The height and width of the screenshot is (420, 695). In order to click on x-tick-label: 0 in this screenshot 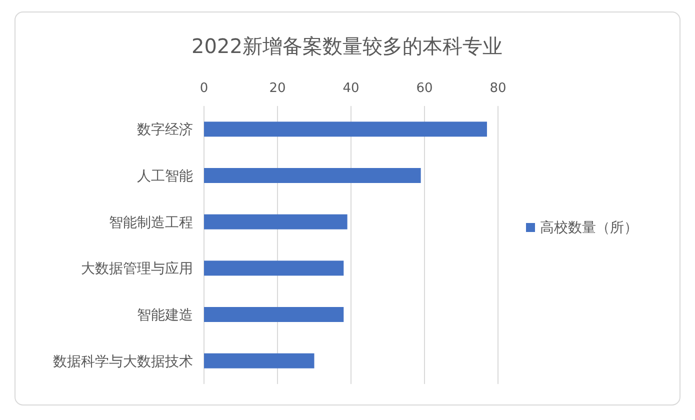, I will do `click(204, 88)`.